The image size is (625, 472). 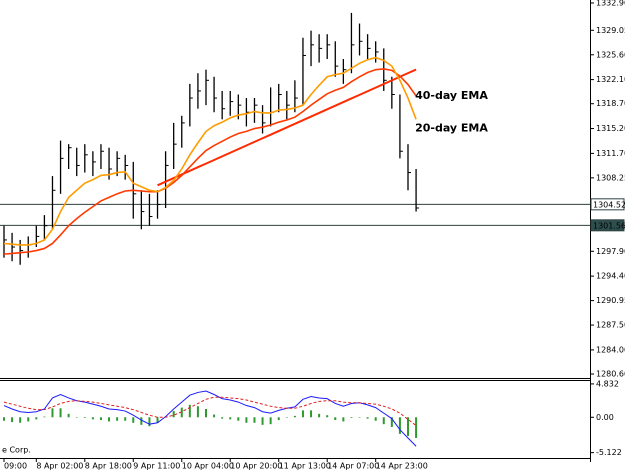 What do you see at coordinates (402, 466) in the screenshot?
I see `x-tick-label: 14 Apr 23:00` at bounding box center [402, 466].